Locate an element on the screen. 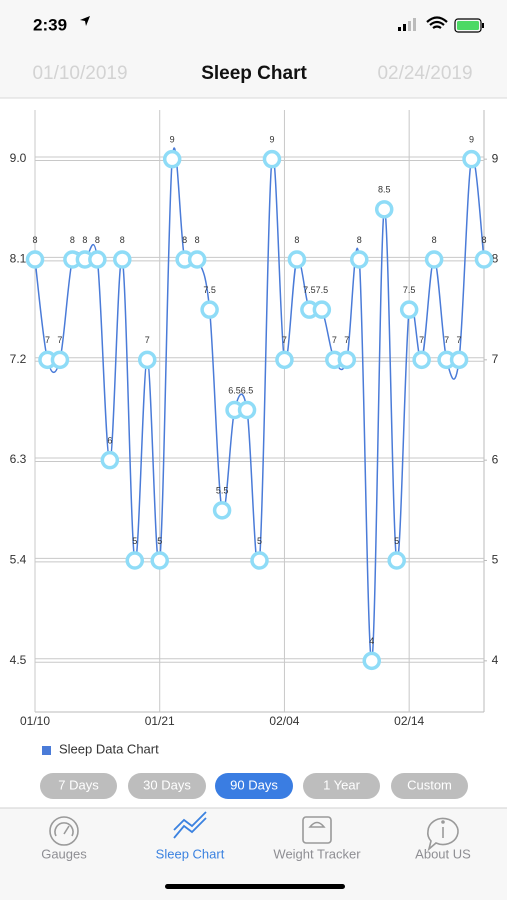  y2-tick-label: 6 is located at coordinates (495, 459).